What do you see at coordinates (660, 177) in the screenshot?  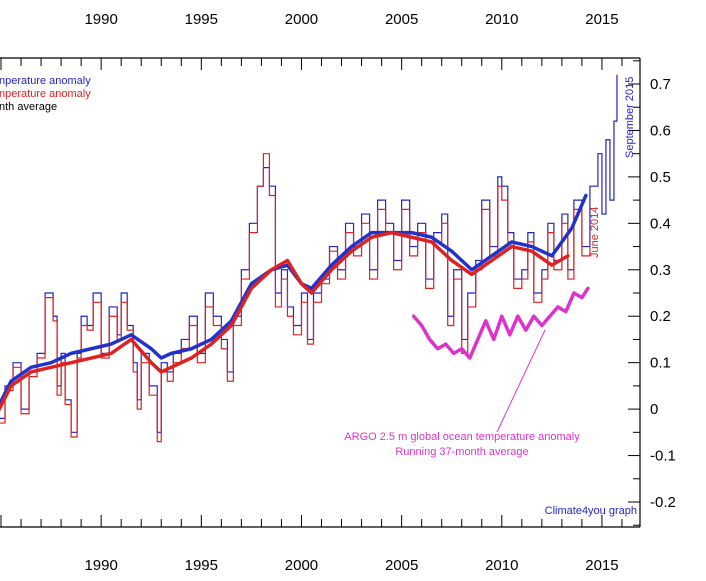 I see `y-tick-label: 0.5` at bounding box center [660, 177].